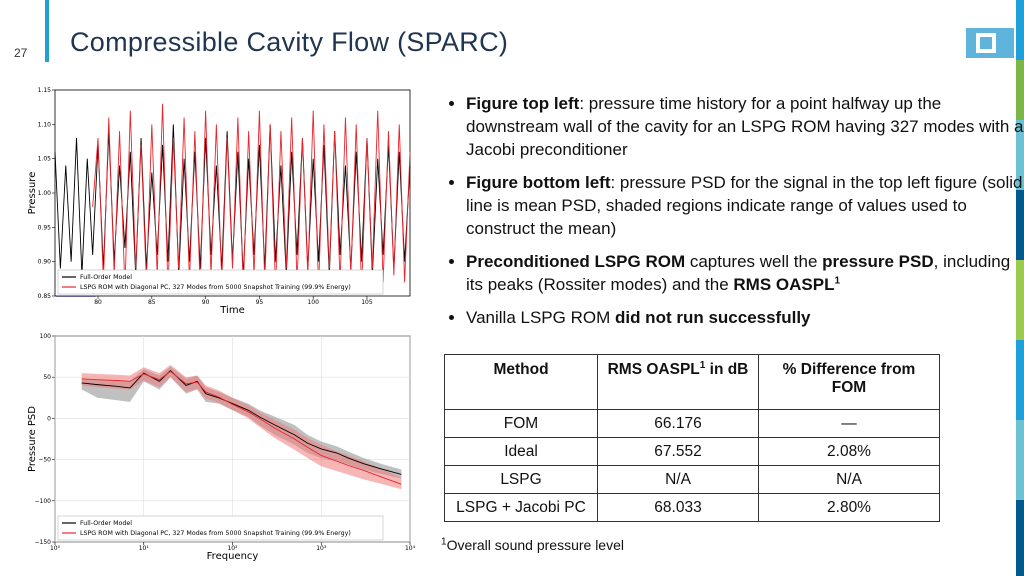 This screenshot has width=1024, height=576. Describe the element at coordinates (313, 302) in the screenshot. I see `x-tick-label: 100` at that location.